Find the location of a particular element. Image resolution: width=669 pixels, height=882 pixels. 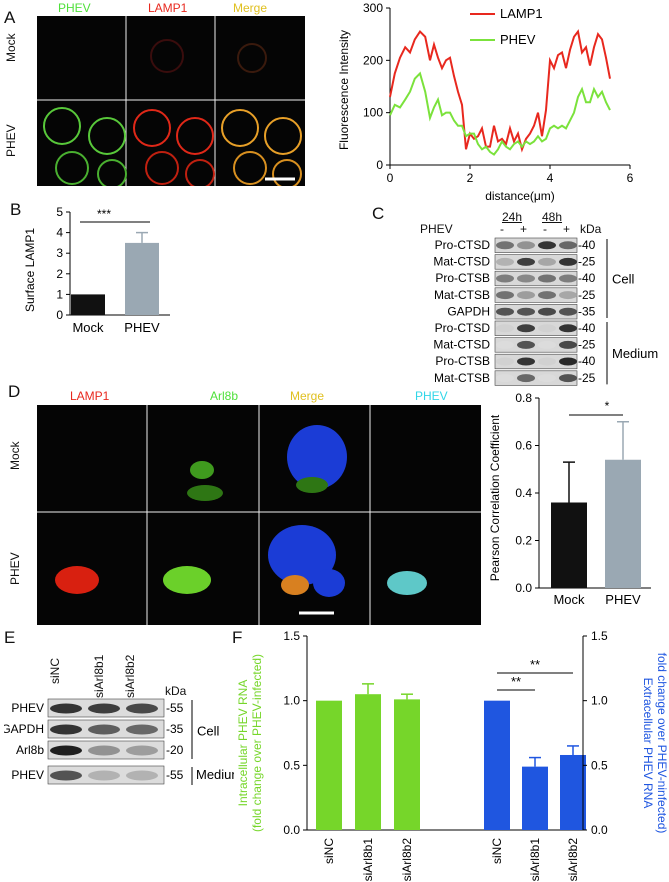

blot-c-sign-4: + is located at coordinates (567, 229).